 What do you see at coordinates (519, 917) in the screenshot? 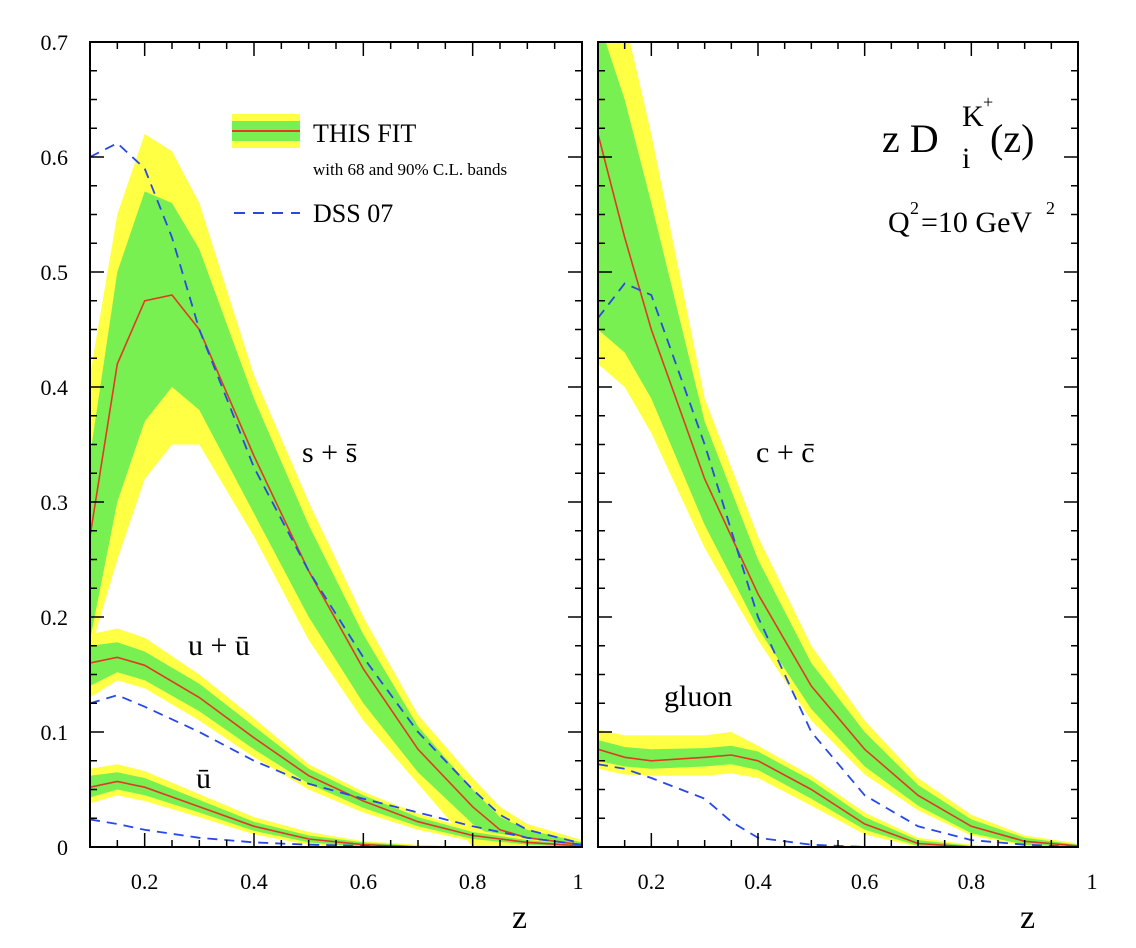
I see `left-x-axis-title: z` at bounding box center [519, 917].